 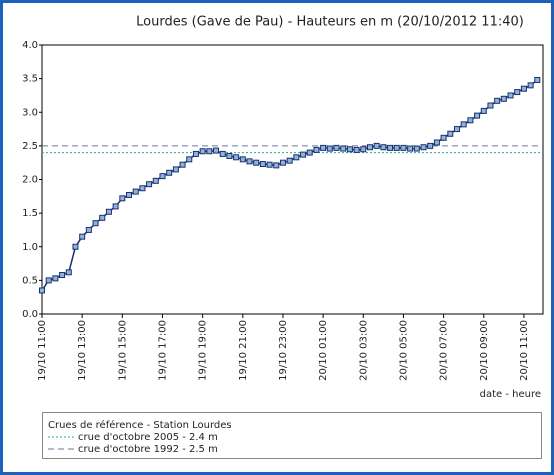 I want to click on legend-title: Crues de référence - Station Lourdes, so click(x=140, y=425).